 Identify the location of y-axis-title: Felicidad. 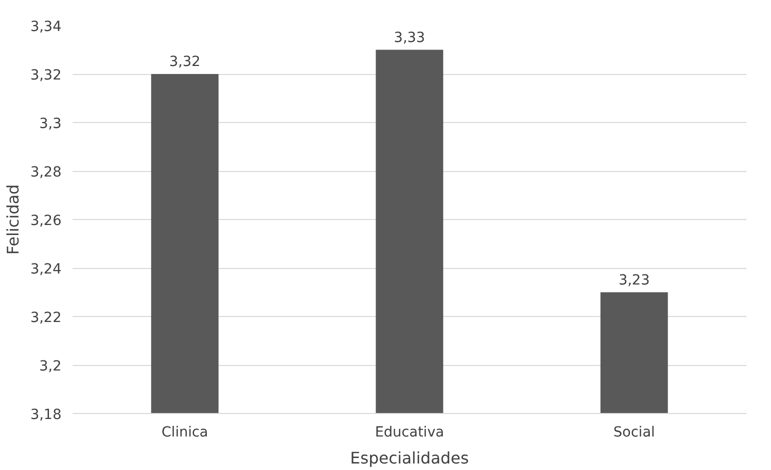
(12, 219).